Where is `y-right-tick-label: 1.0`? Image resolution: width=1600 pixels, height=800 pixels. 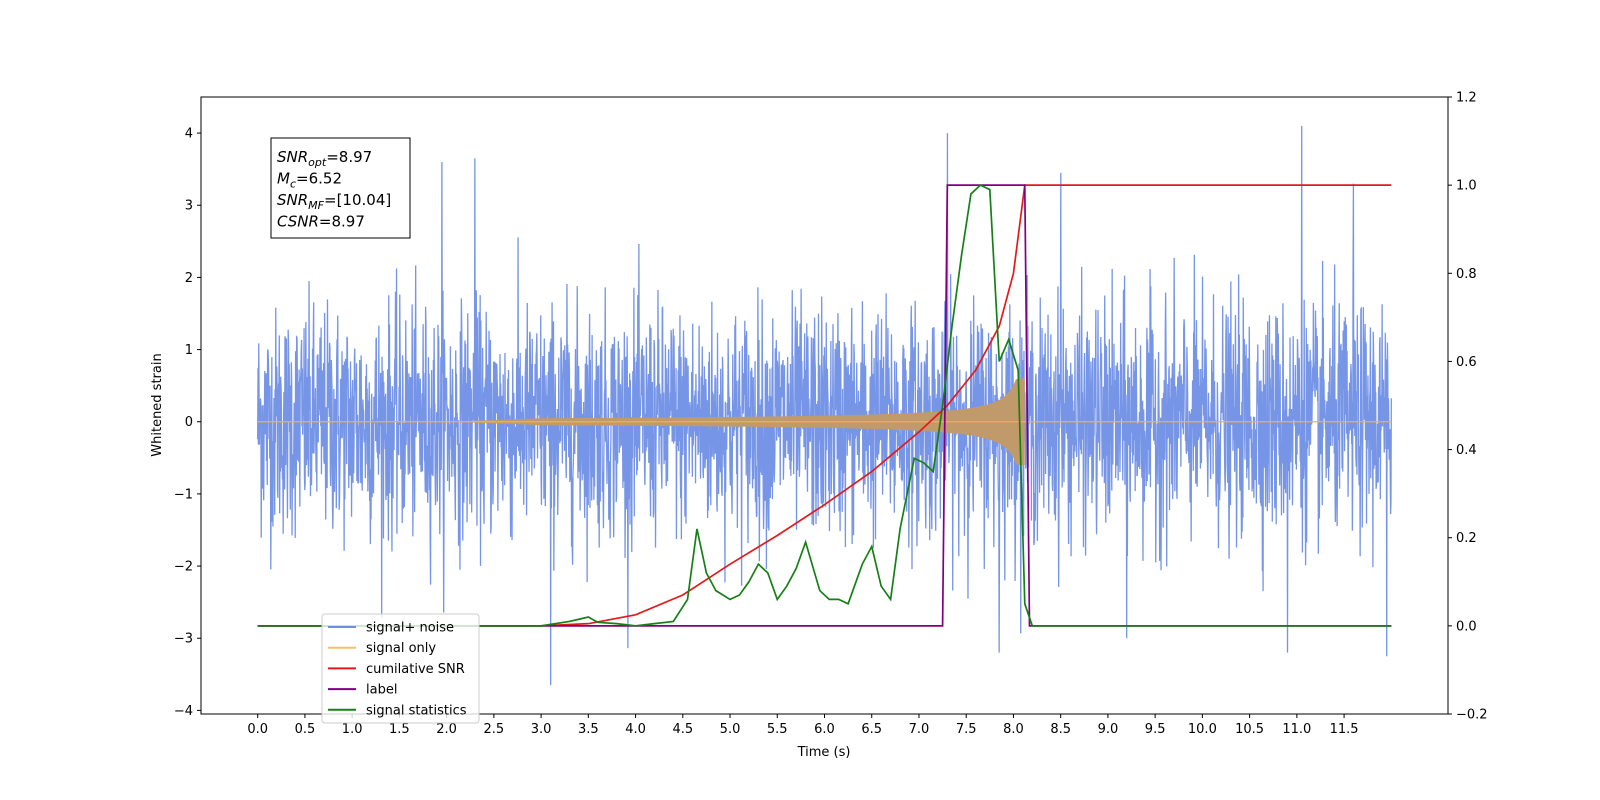 y-right-tick-label: 1.0 is located at coordinates (1466, 186).